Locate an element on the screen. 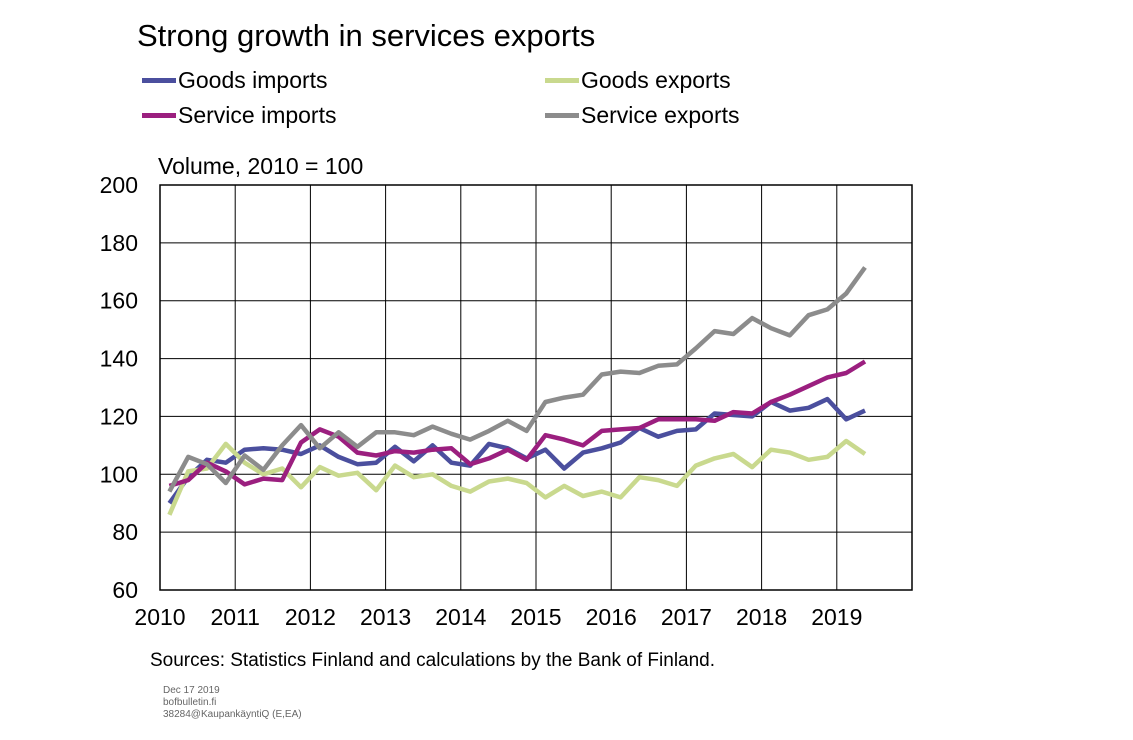 Image resolution: width=1133 pixels, height=740 pixels. legend-item-service-exports: Service exports is located at coordinates (642, 115).